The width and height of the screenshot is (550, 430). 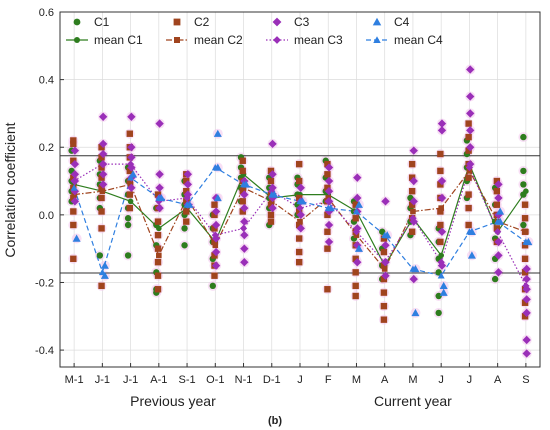 What do you see at coordinates (356, 380) in the screenshot?
I see `x-tick-label: M` at bounding box center [356, 380].